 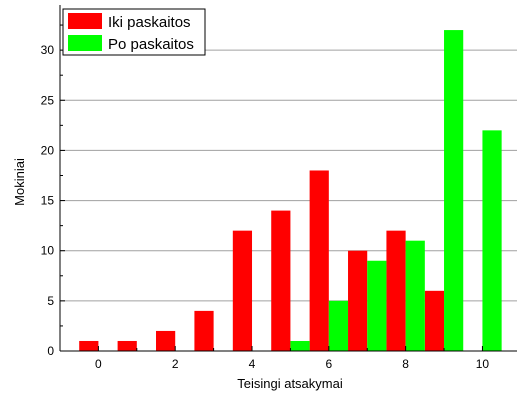 I want to click on legend-label-po: Po paskaitos, so click(x=151, y=44).